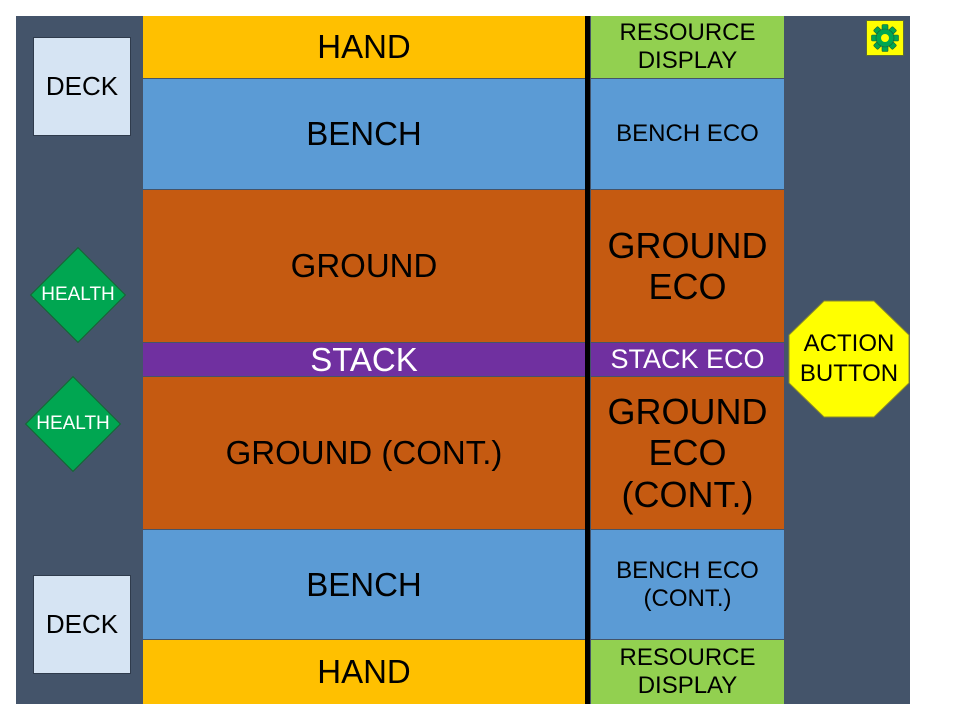  I want to click on stack-zone: STACK, so click(364, 359).